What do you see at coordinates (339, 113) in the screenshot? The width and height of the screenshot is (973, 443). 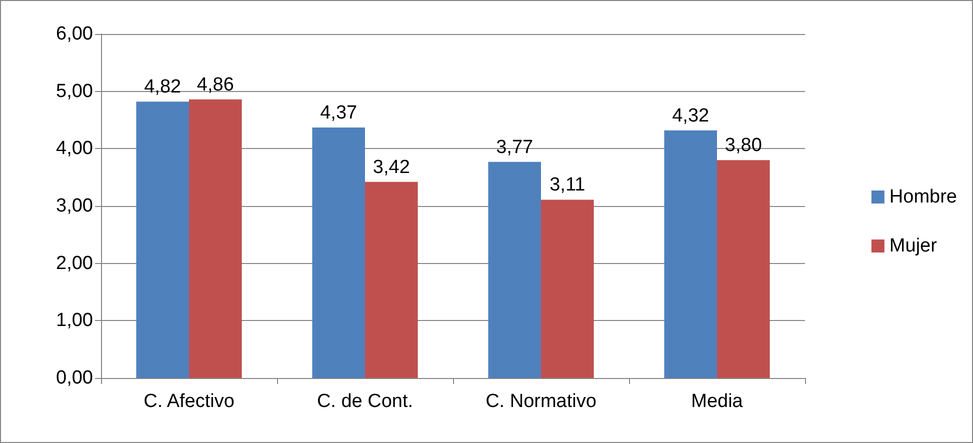 I see `data-label: 4,37` at bounding box center [339, 113].